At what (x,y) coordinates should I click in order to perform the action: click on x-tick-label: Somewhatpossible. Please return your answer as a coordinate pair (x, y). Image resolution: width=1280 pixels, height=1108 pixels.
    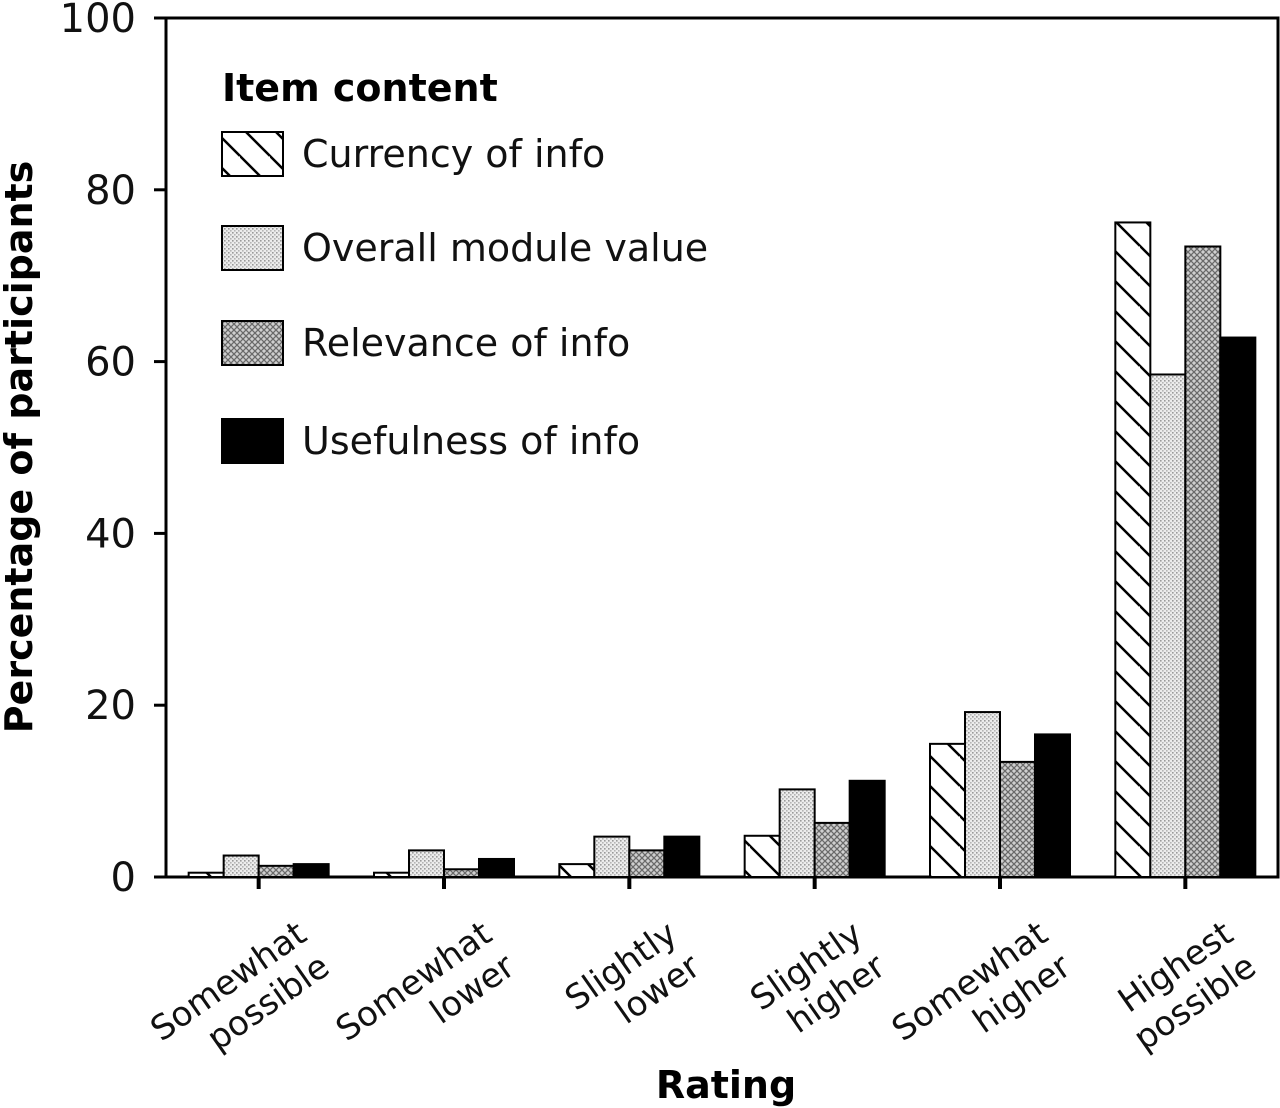
    Looking at the image, I should click on (239, 998).